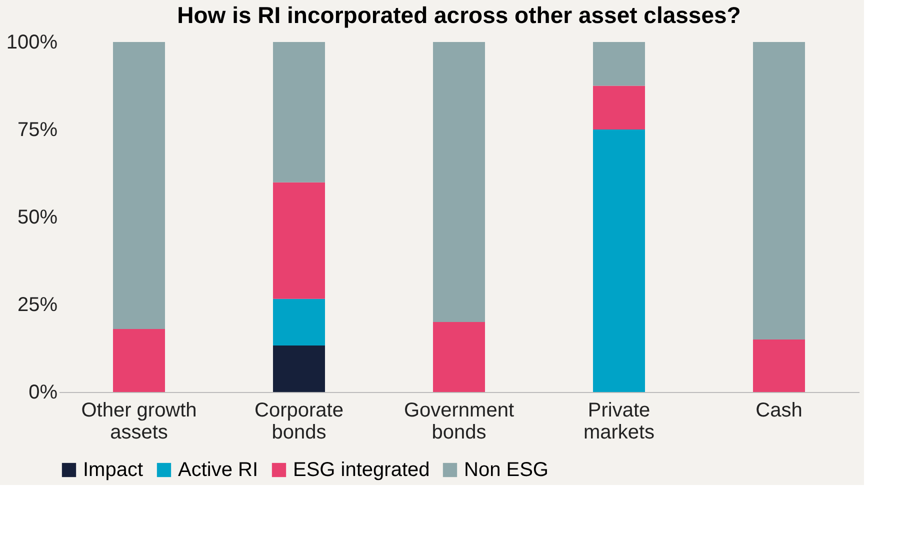  I want to click on y-tick-label: 75%, so click(37, 130).